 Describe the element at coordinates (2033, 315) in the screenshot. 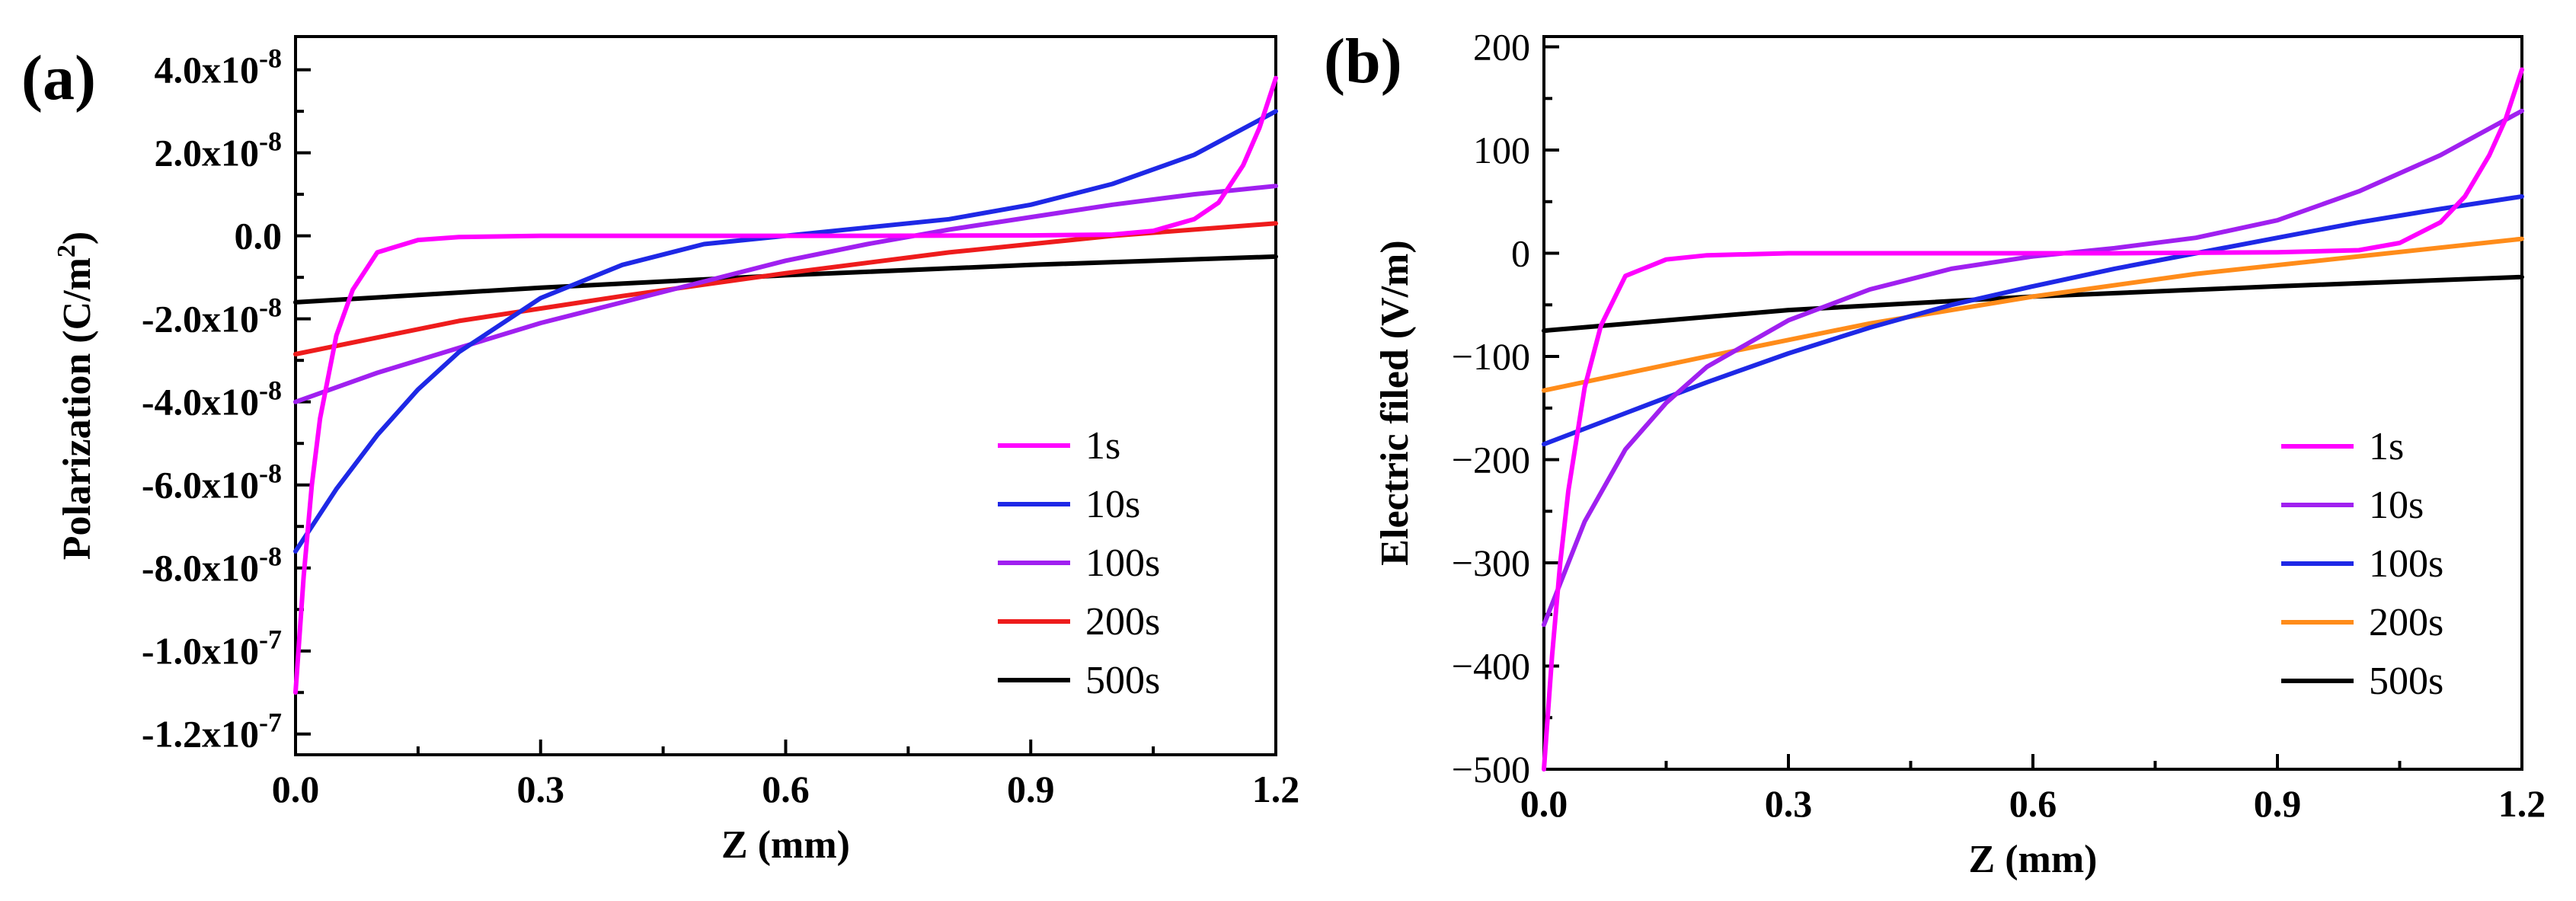

I see `chart-b-series-line-200s` at that location.